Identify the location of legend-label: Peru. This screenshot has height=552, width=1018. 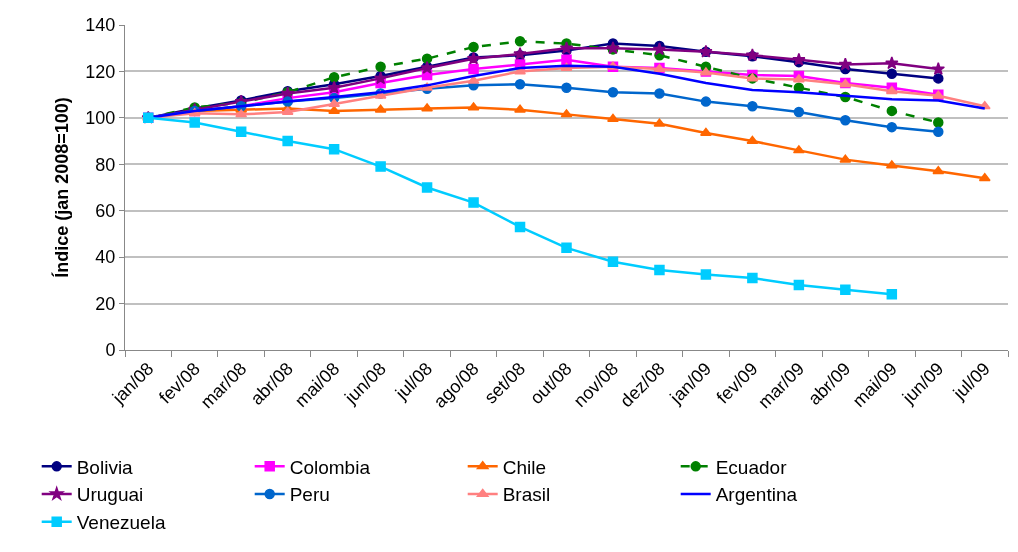
(309, 495).